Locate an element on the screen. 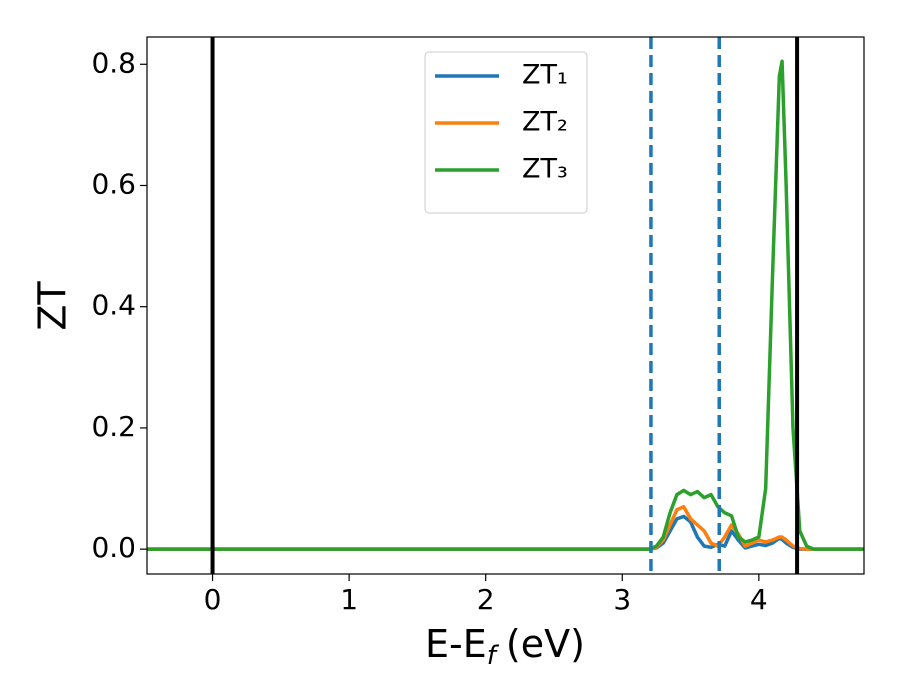  x-tick-label: 1 is located at coordinates (349, 599).